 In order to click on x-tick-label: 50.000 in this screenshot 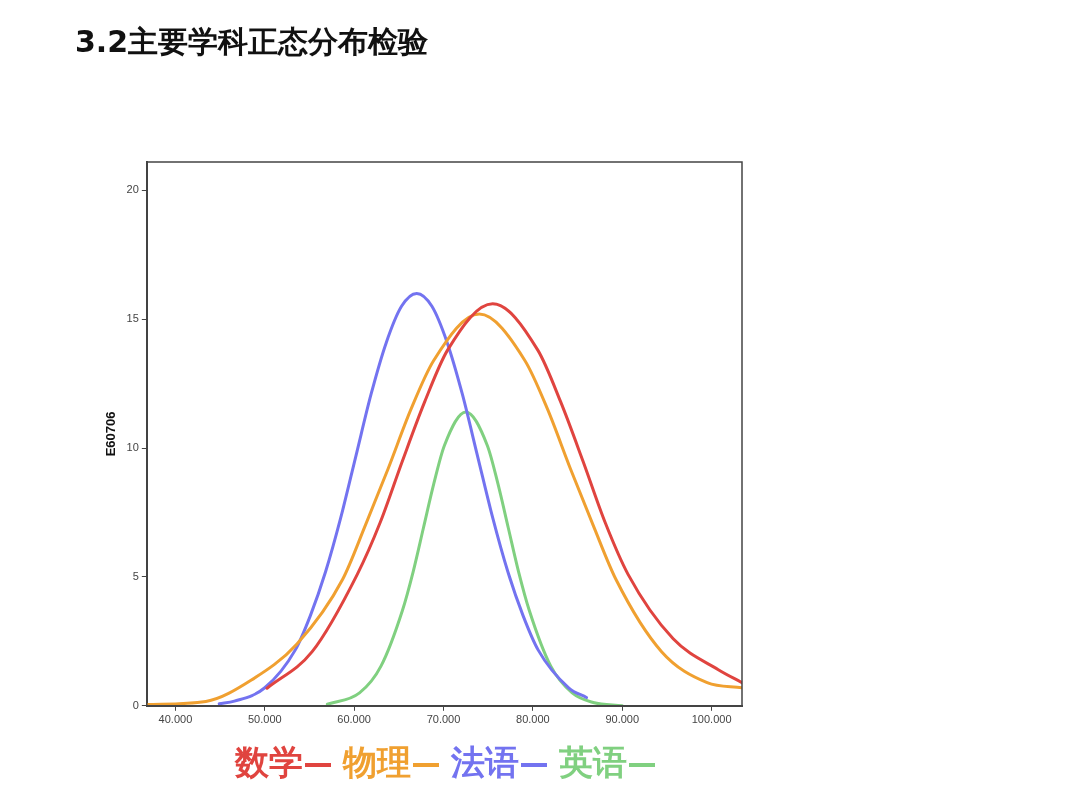, I will do `click(264, 719)`.